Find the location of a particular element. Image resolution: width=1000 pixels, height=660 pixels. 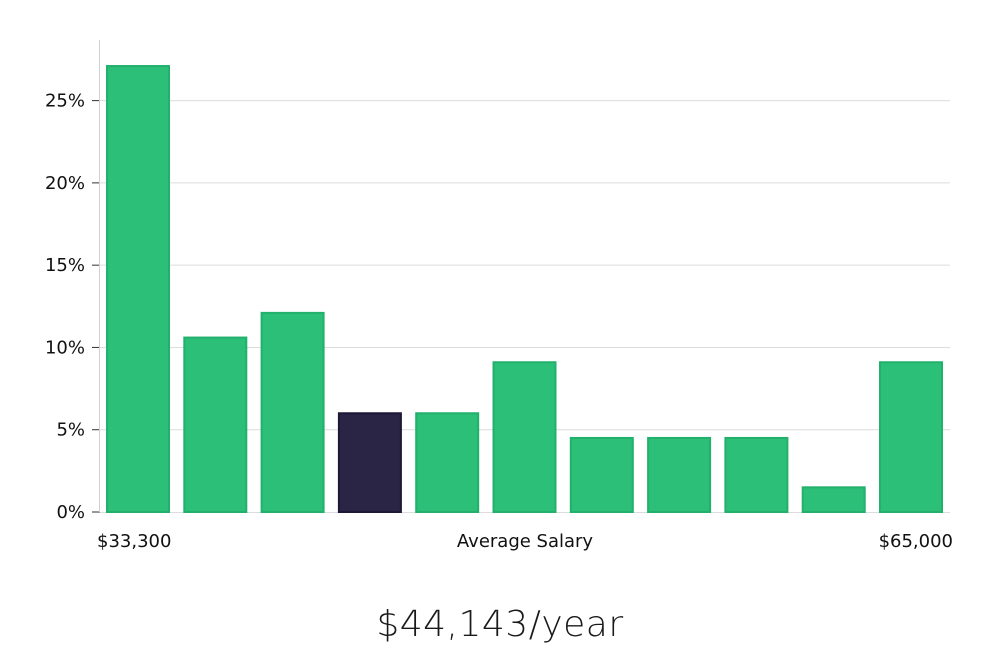

y-tick-label: 10% is located at coordinates (65, 347).